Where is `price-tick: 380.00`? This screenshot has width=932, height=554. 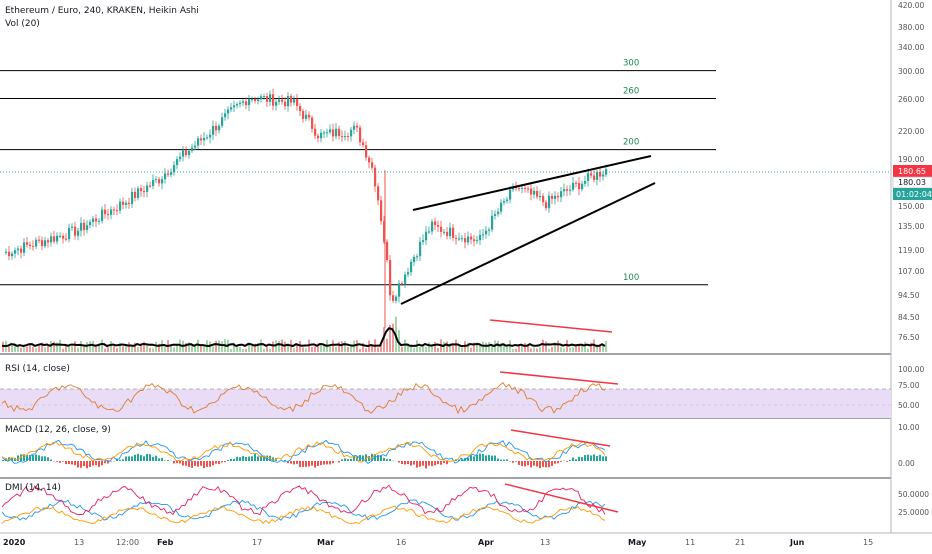
price-tick: 380.00 is located at coordinates (911, 27).